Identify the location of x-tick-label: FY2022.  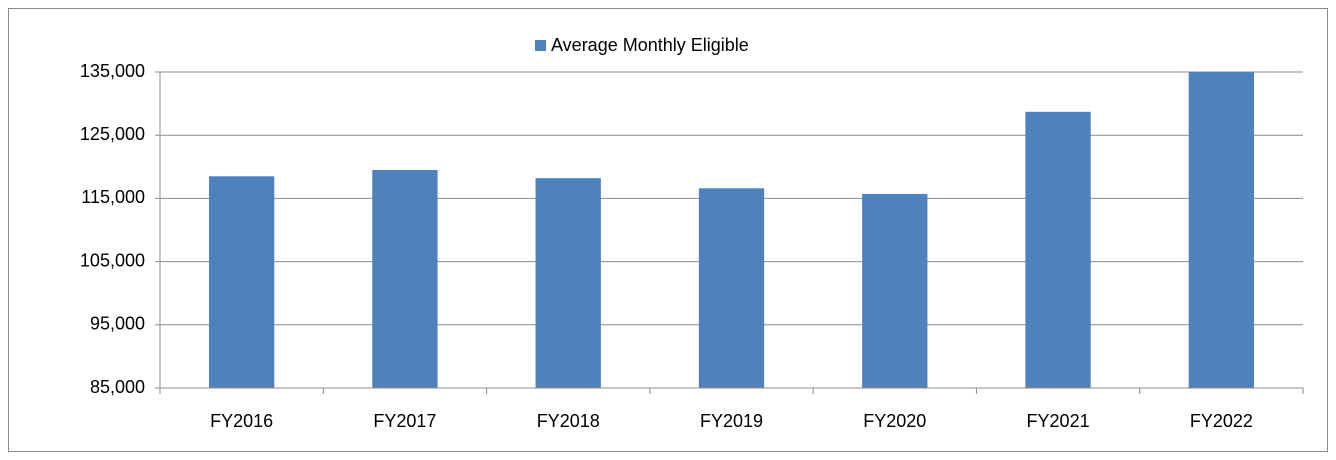
(1221, 421).